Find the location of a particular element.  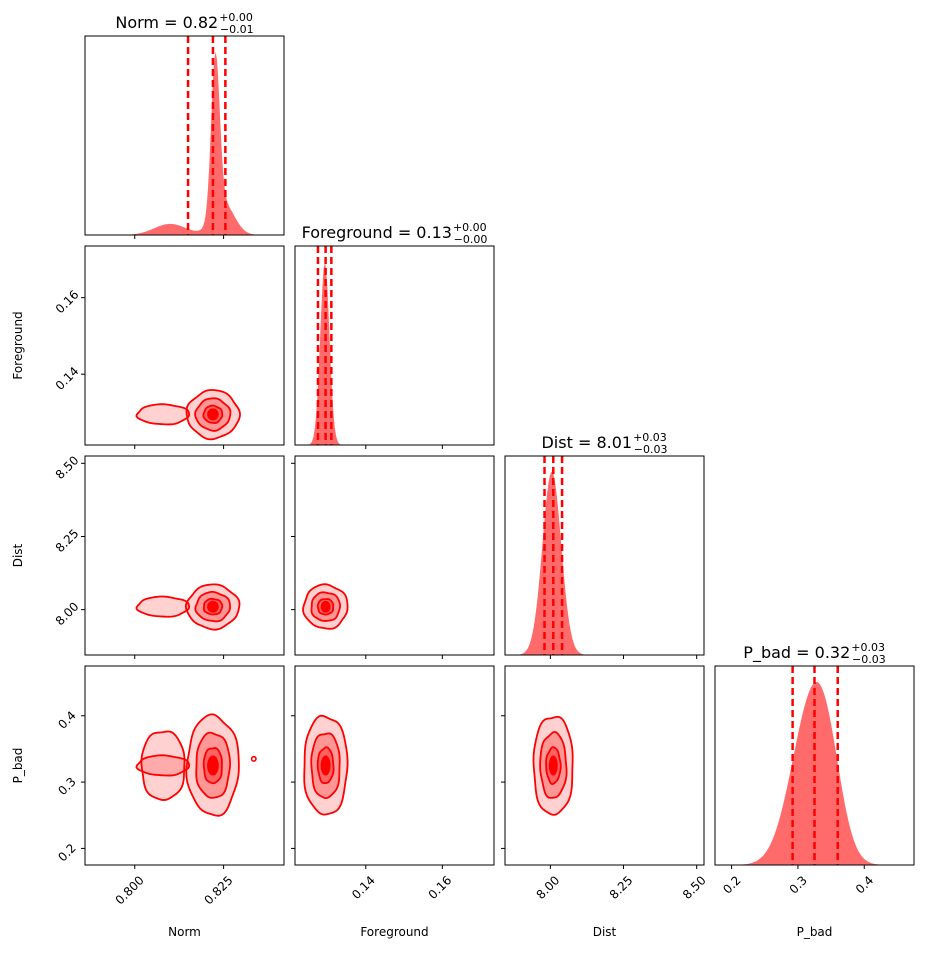

y-tick-label: 8.25 is located at coordinates (67, 540).